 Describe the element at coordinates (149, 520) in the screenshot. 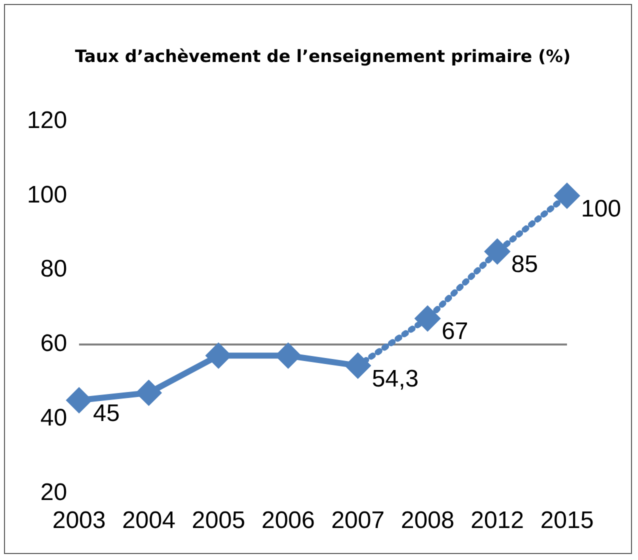

I see `x-tick-label: 2004` at that location.